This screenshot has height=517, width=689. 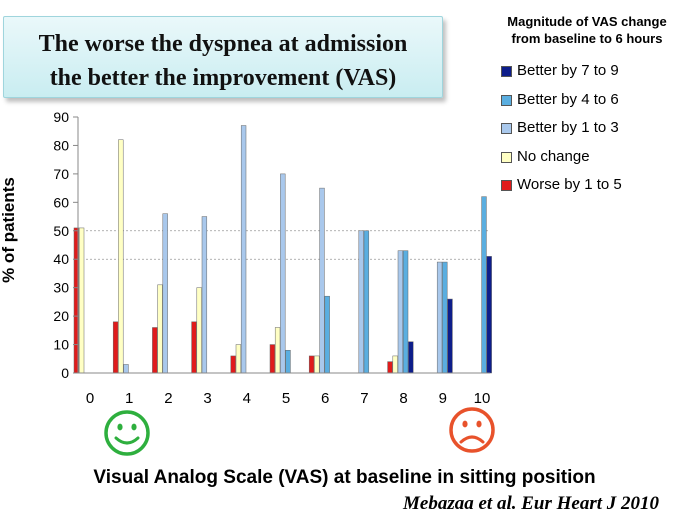 What do you see at coordinates (61, 345) in the screenshot?
I see `y-tick-label: 10` at bounding box center [61, 345].